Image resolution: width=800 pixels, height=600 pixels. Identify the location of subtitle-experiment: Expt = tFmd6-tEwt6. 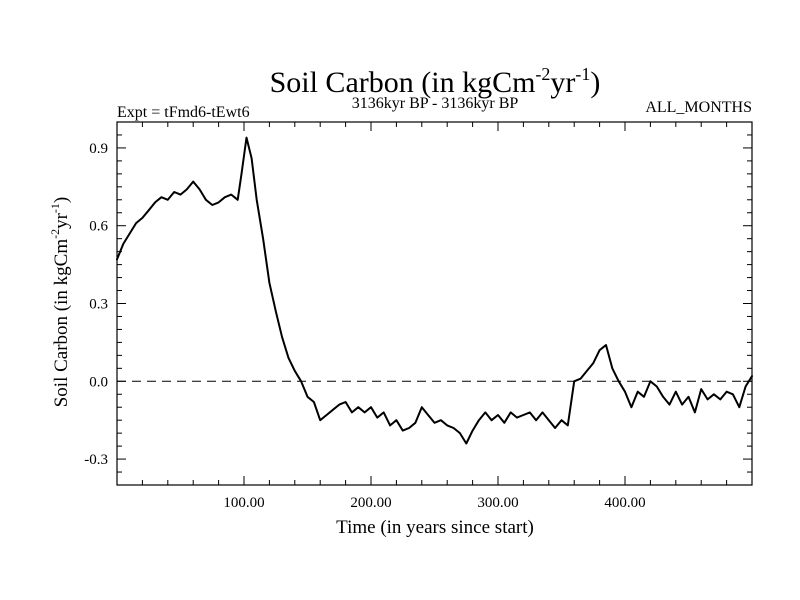
(183, 112).